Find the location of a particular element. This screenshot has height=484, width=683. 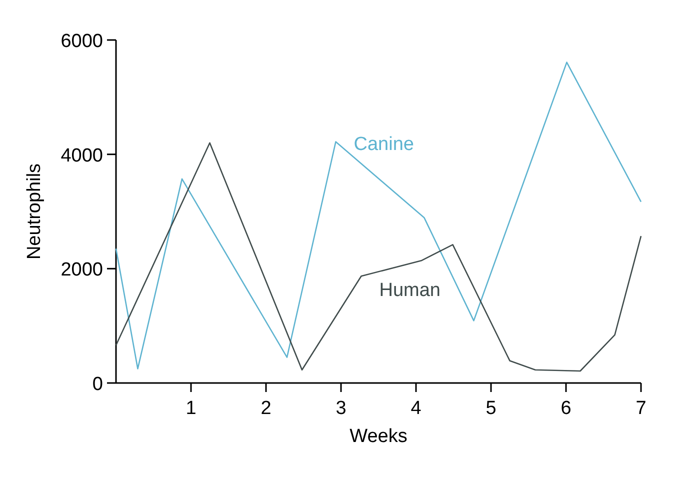

y-tick-label: 0 is located at coordinates (97, 384).